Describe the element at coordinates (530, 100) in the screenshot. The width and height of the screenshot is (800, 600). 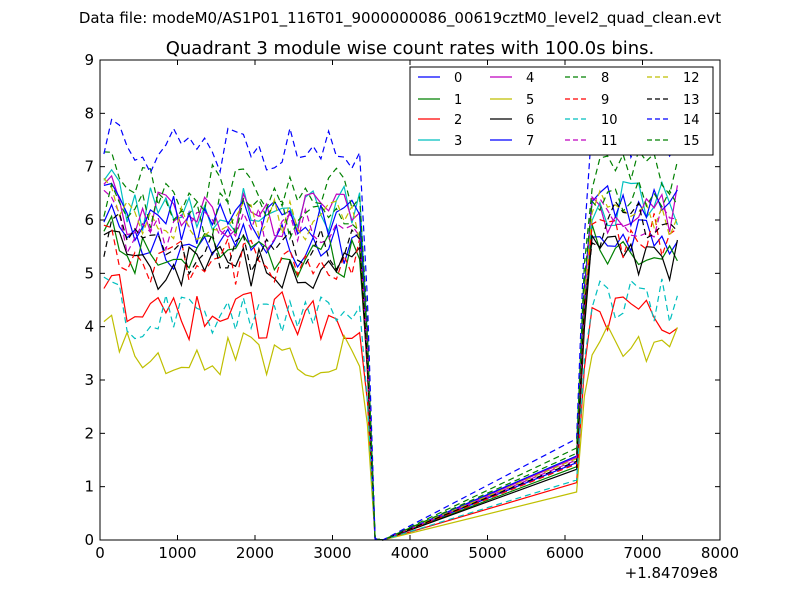
I see `legend-label-5: 5` at that location.